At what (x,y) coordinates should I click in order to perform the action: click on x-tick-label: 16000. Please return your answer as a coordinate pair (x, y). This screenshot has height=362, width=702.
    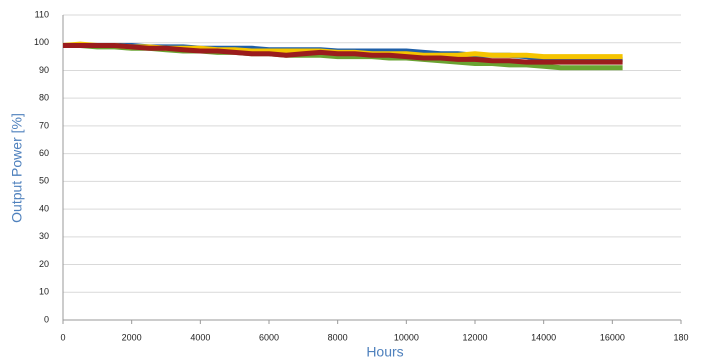
    Looking at the image, I should click on (612, 337).